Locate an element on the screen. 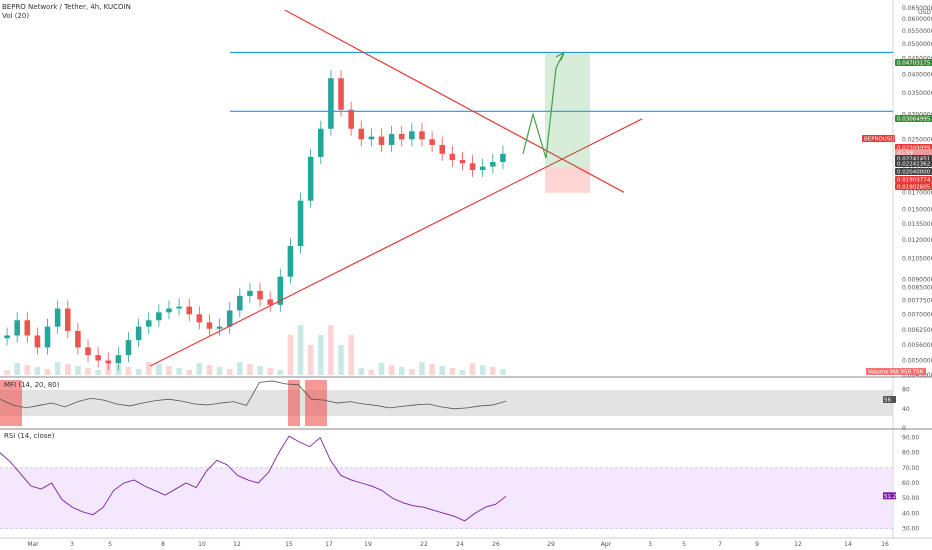 This screenshot has height=550, width=932. price-tick-label: 0.05500000 is located at coordinates (917, 31).